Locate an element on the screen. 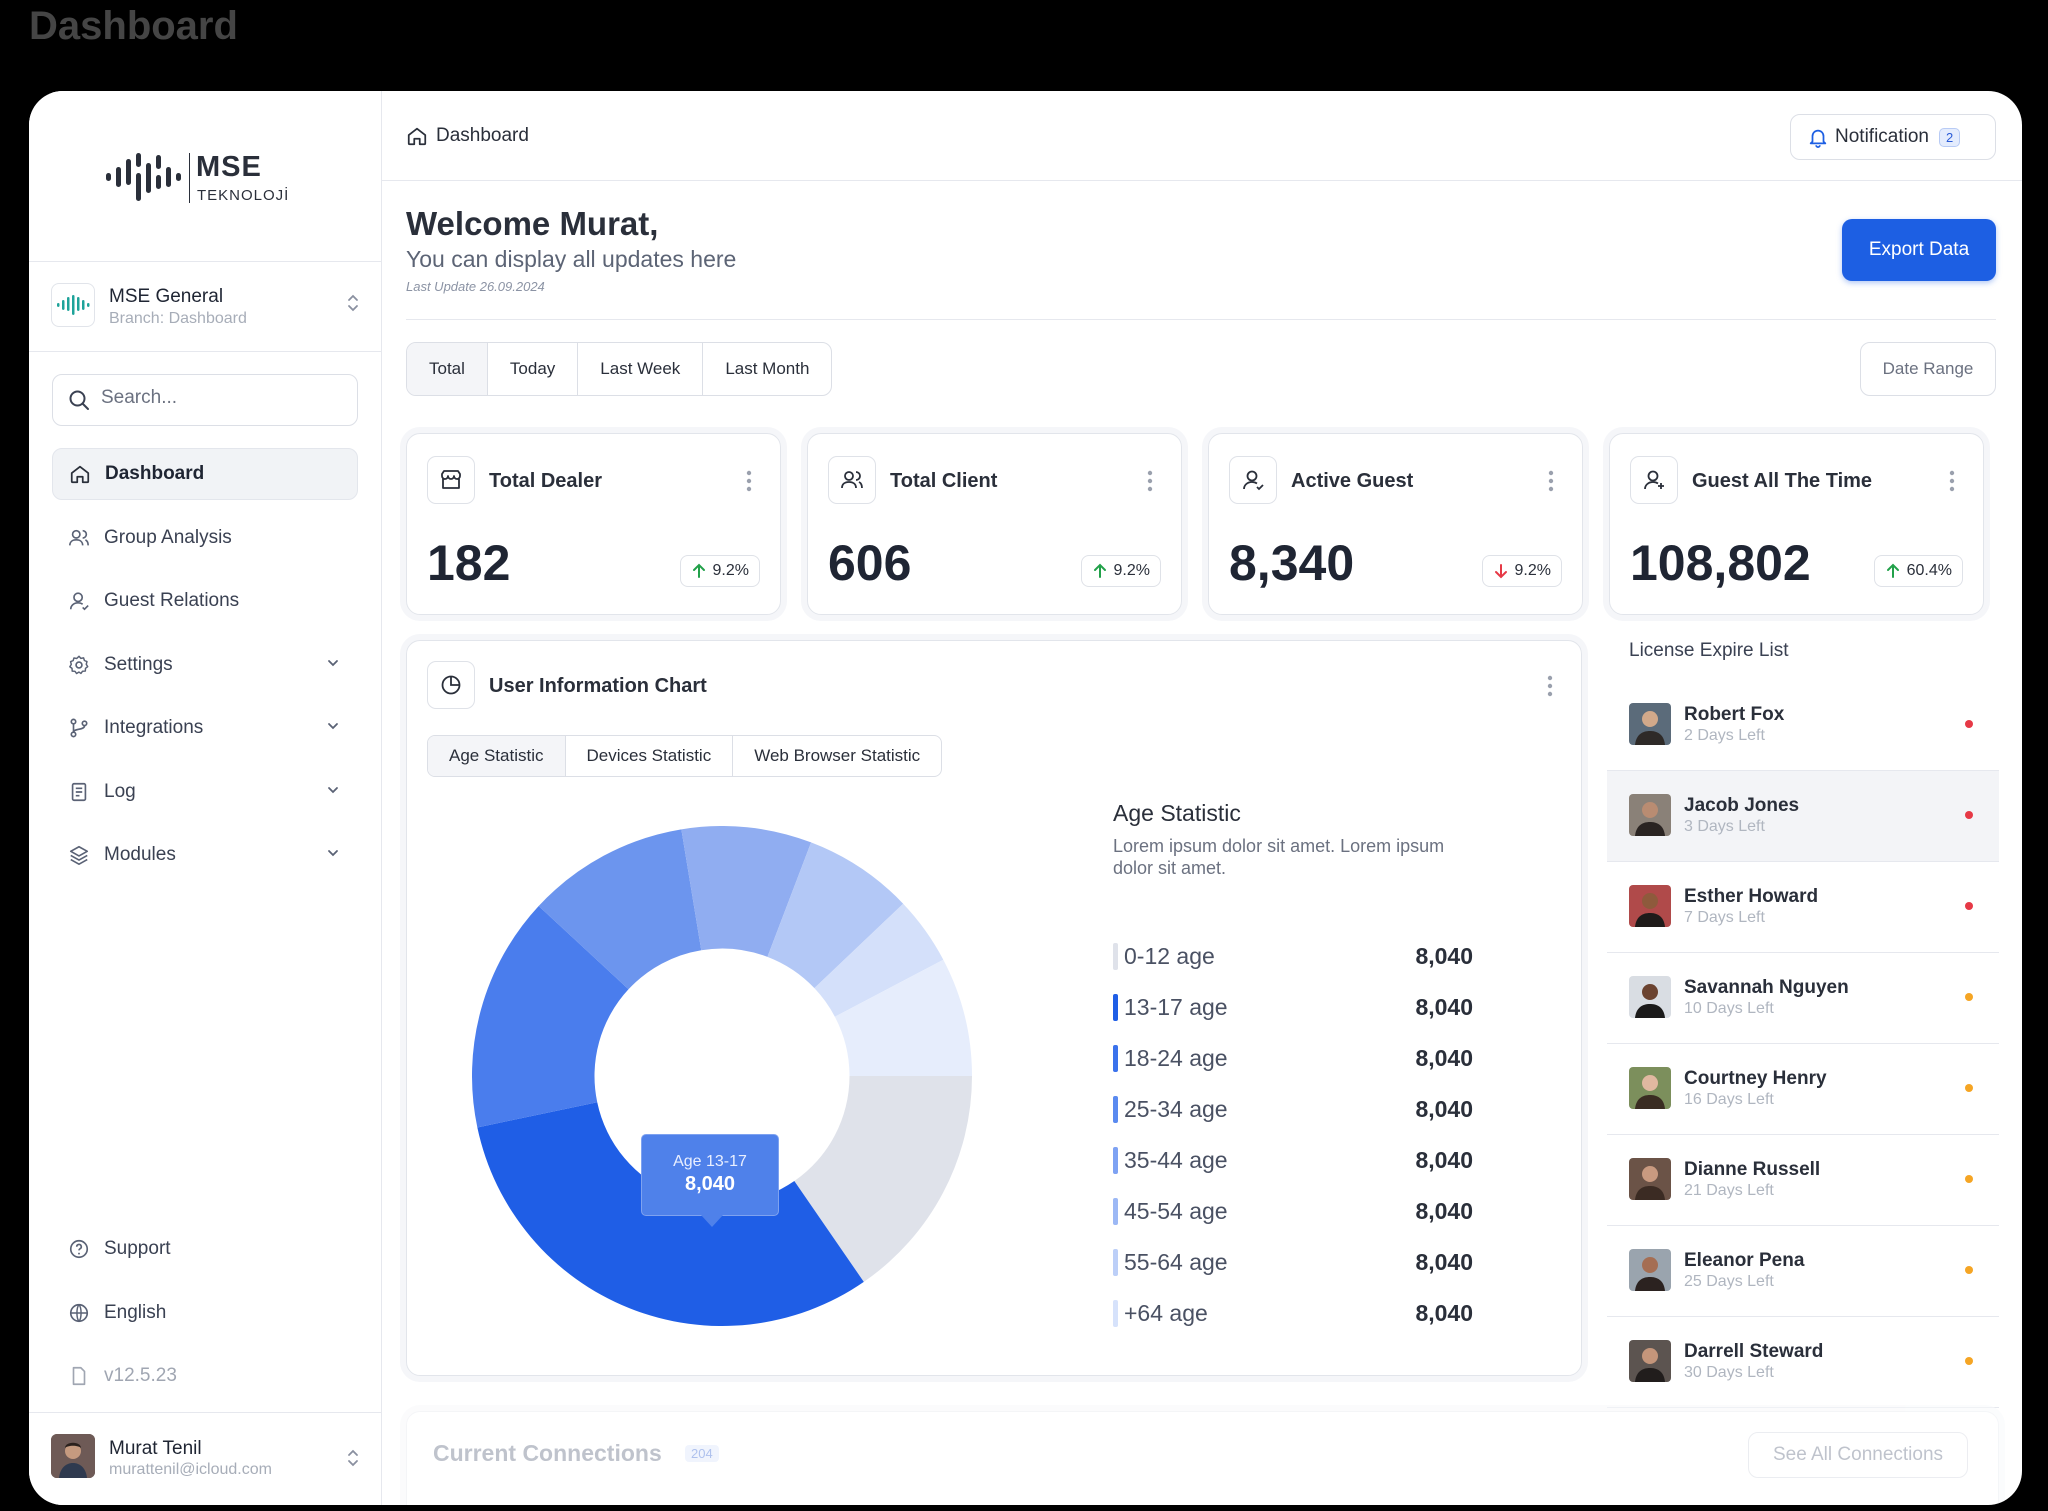 The height and width of the screenshot is (1511, 2048). period-tabs: Total Today Last Week Last Month is located at coordinates (619, 369).